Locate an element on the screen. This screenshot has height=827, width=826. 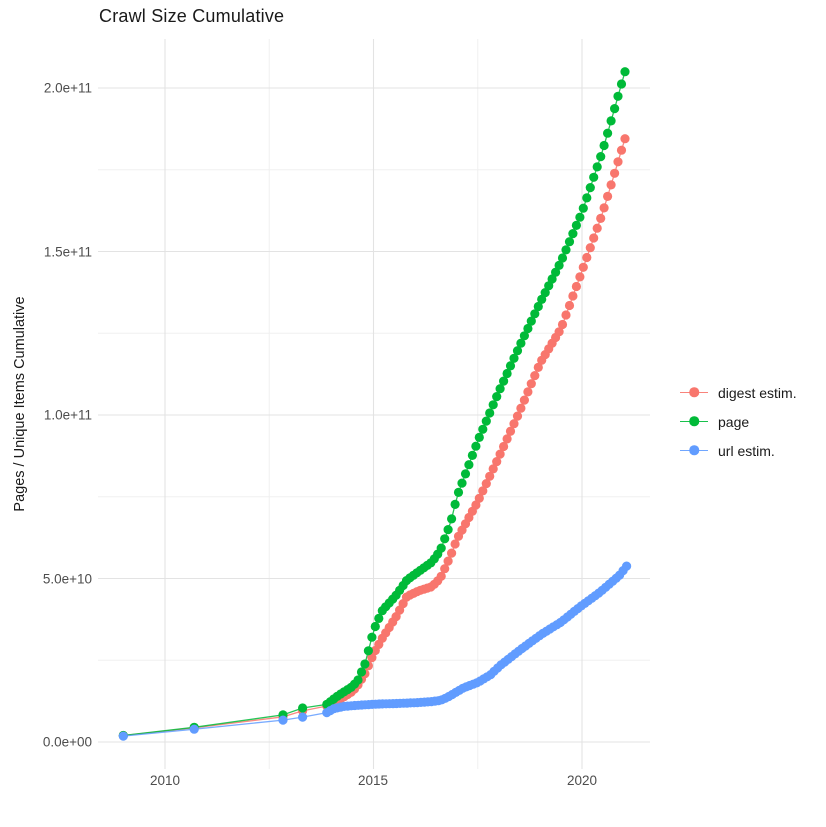
chart-title: Crawl Size Cumulative is located at coordinates (192, 16).